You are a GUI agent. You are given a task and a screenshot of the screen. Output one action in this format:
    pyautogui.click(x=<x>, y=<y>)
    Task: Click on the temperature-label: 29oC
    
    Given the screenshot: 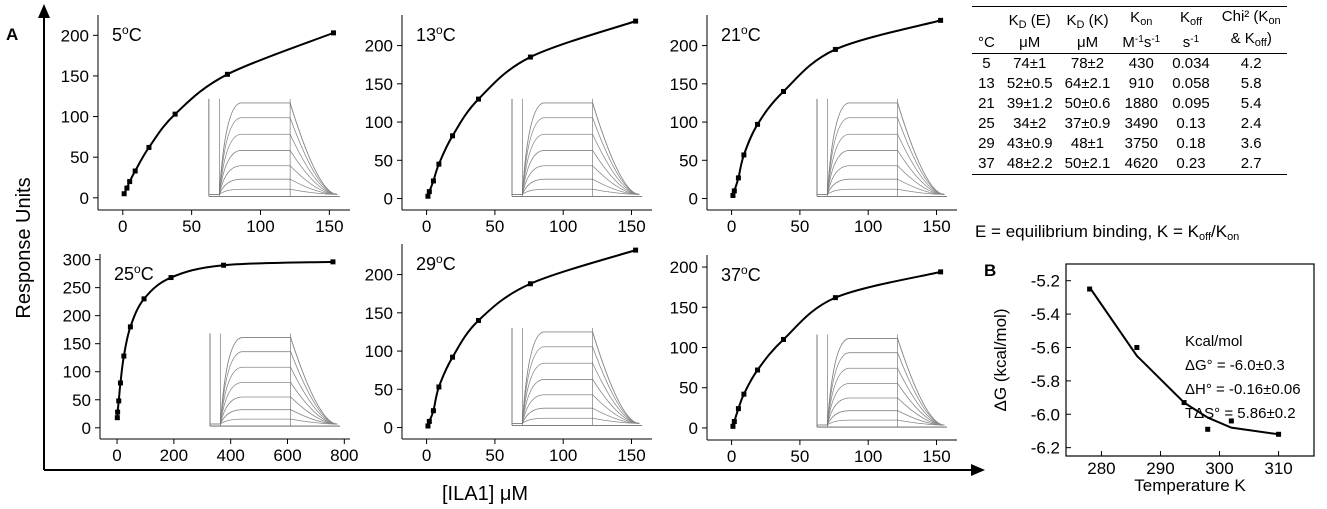 What is the action you would take?
    pyautogui.click(x=436, y=263)
    